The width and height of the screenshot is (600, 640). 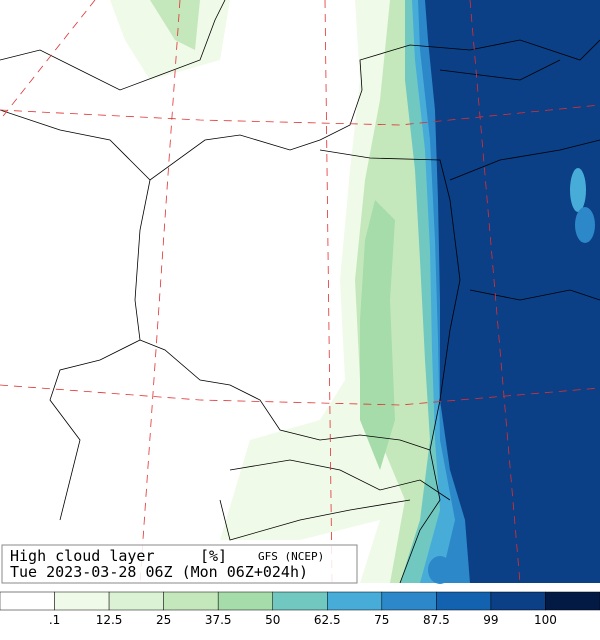 What do you see at coordinates (545, 620) in the screenshot?
I see `legend-label: 100` at bounding box center [545, 620].